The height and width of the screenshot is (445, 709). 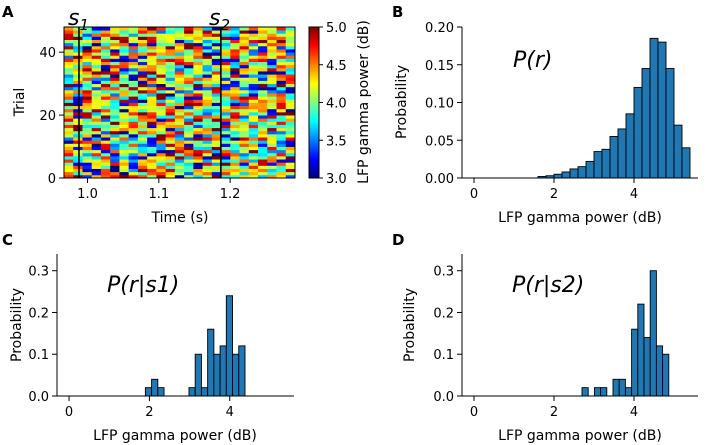 I want to click on y-tick-label: 40, so click(x=47, y=53).